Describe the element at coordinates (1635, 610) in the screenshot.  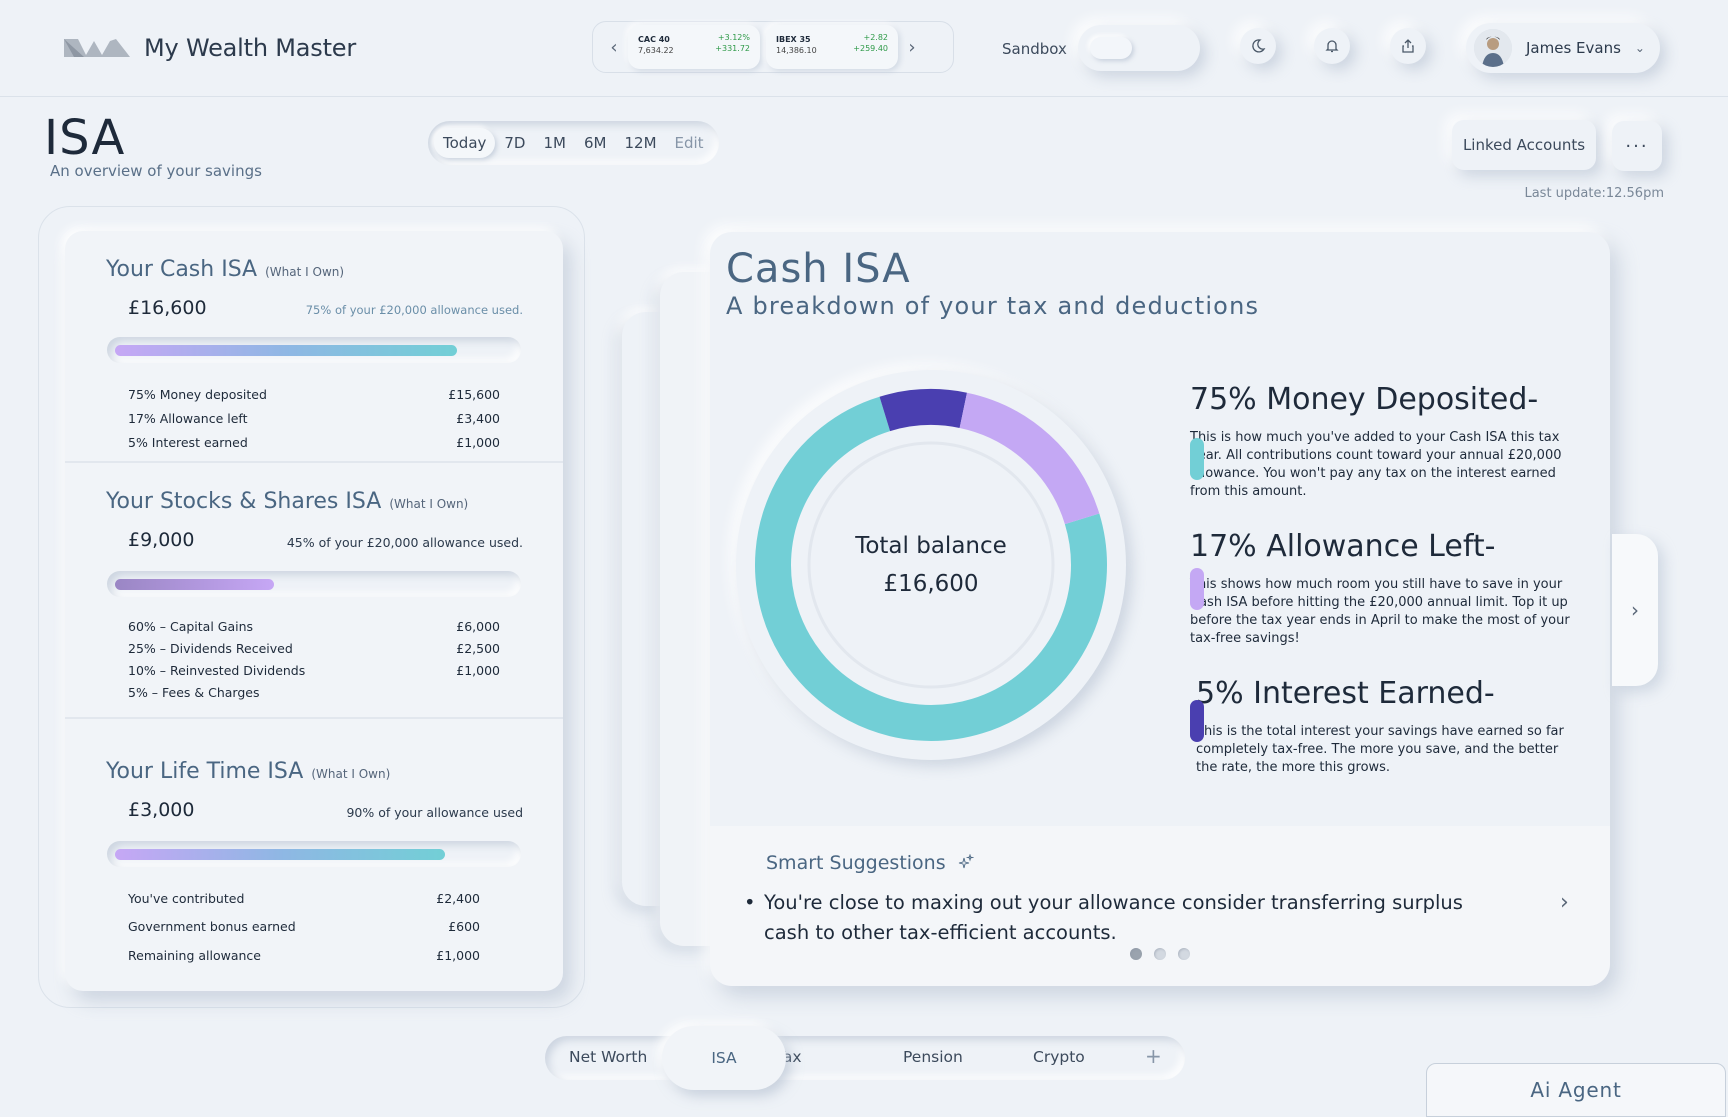
I see `card-next-button: ›` at that location.